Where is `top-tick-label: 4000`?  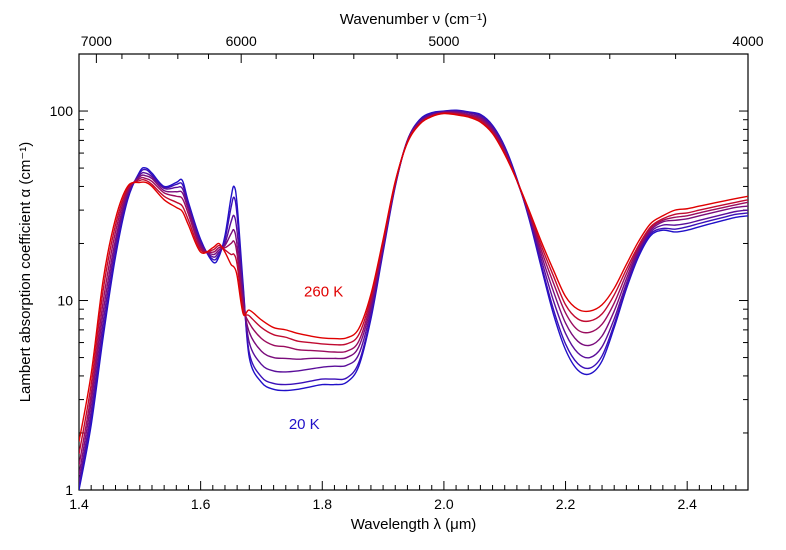
top-tick-label: 4000 is located at coordinates (747, 41).